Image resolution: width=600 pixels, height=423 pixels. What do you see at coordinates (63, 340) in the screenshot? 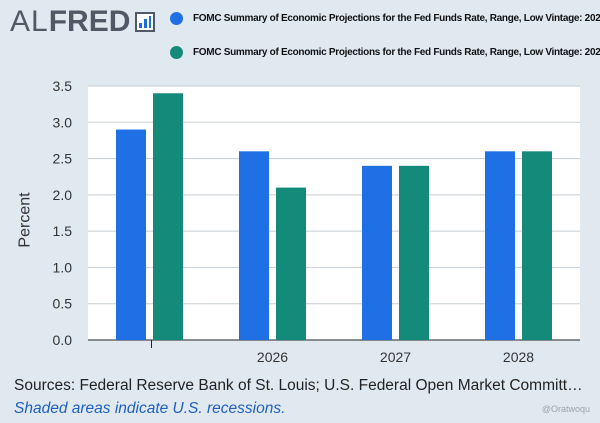
I see `y-tick-label: 0.0` at bounding box center [63, 340].